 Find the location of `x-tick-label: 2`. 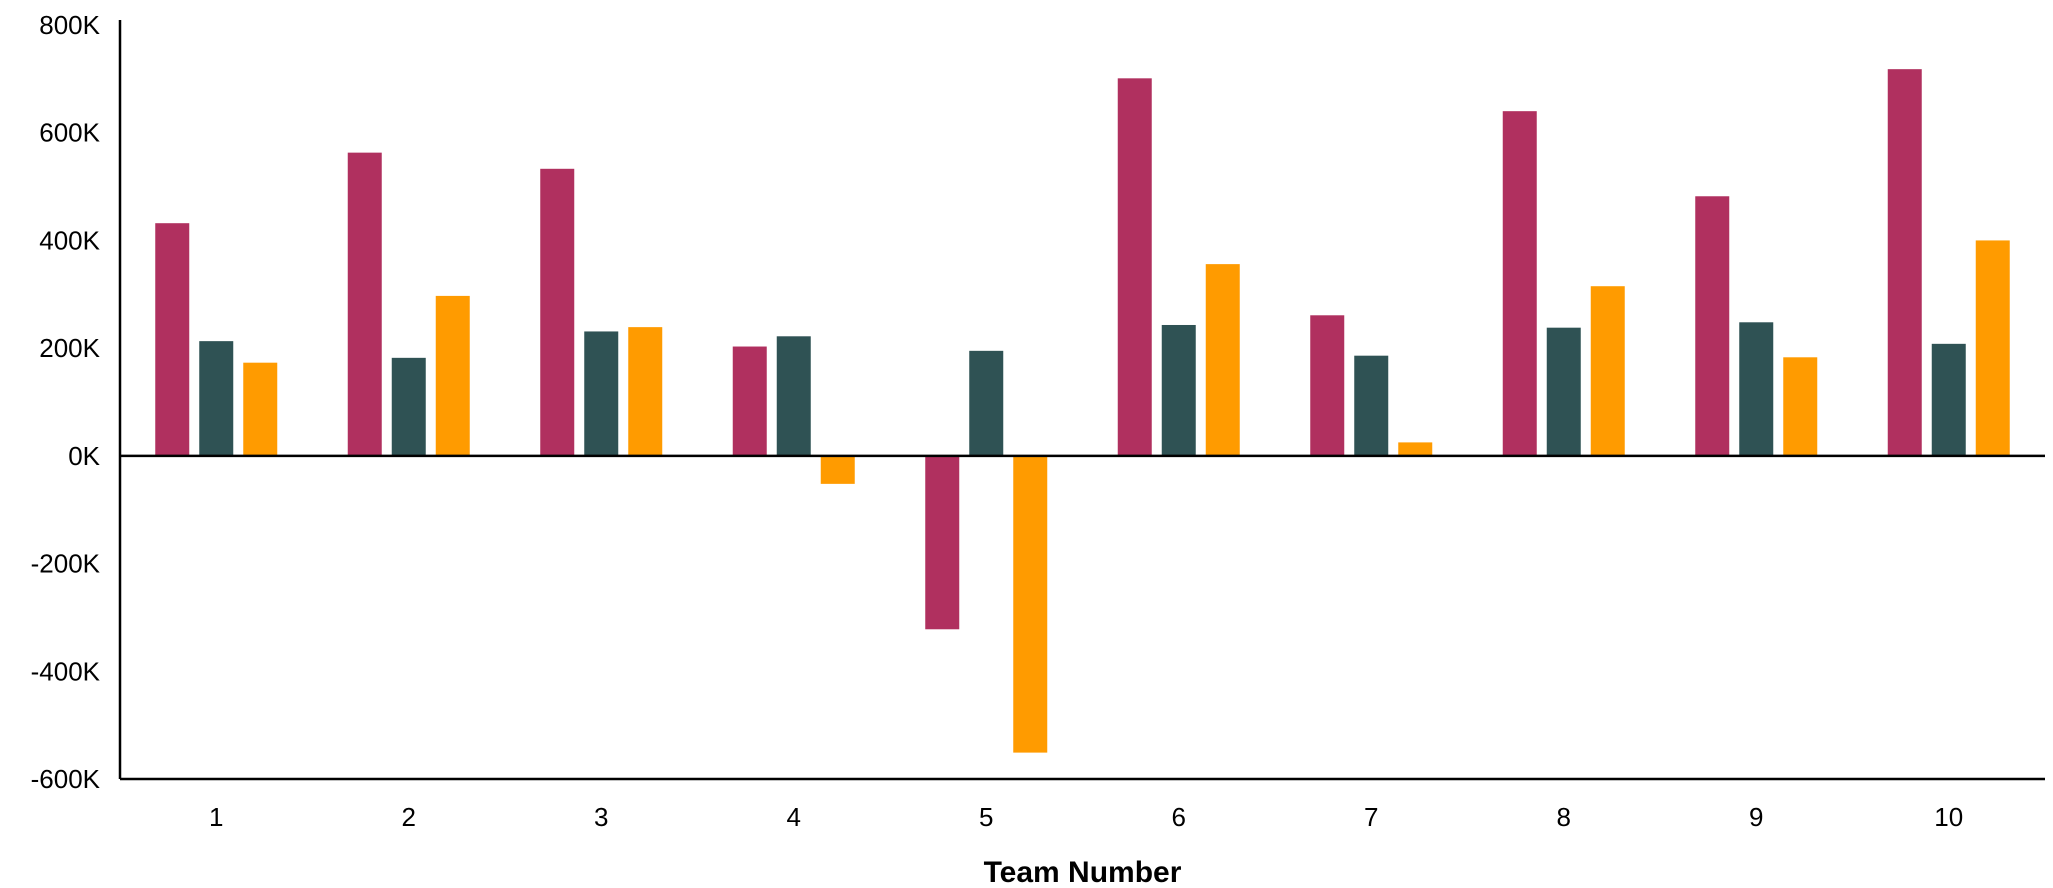

x-tick-label: 2 is located at coordinates (409, 817).